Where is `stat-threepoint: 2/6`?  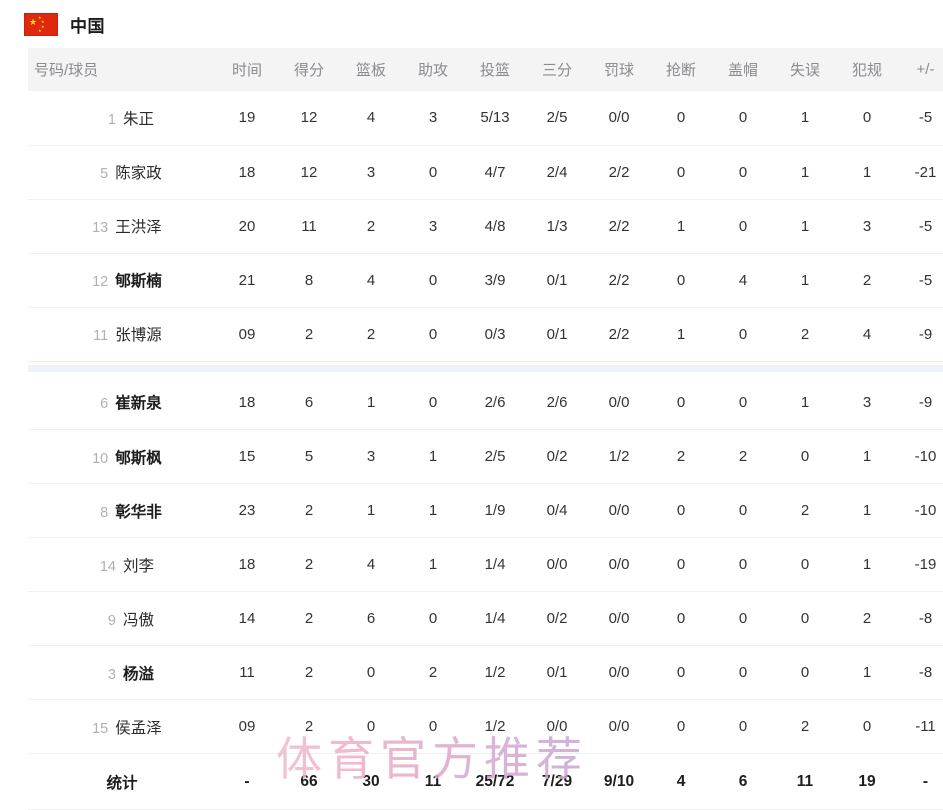 stat-threepoint: 2/6 is located at coordinates (557, 402).